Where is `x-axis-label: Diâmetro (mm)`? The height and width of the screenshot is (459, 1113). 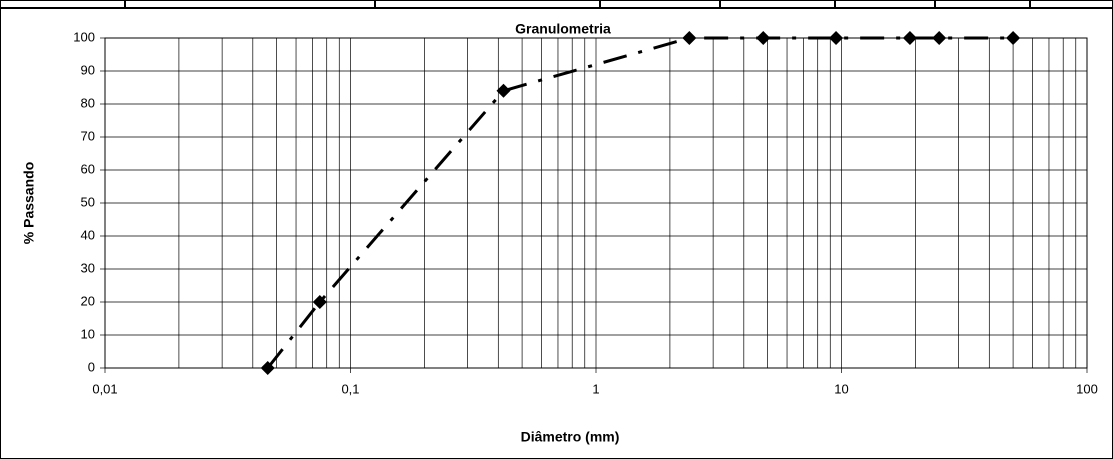
x-axis-label: Diâmetro (mm) is located at coordinates (570, 437).